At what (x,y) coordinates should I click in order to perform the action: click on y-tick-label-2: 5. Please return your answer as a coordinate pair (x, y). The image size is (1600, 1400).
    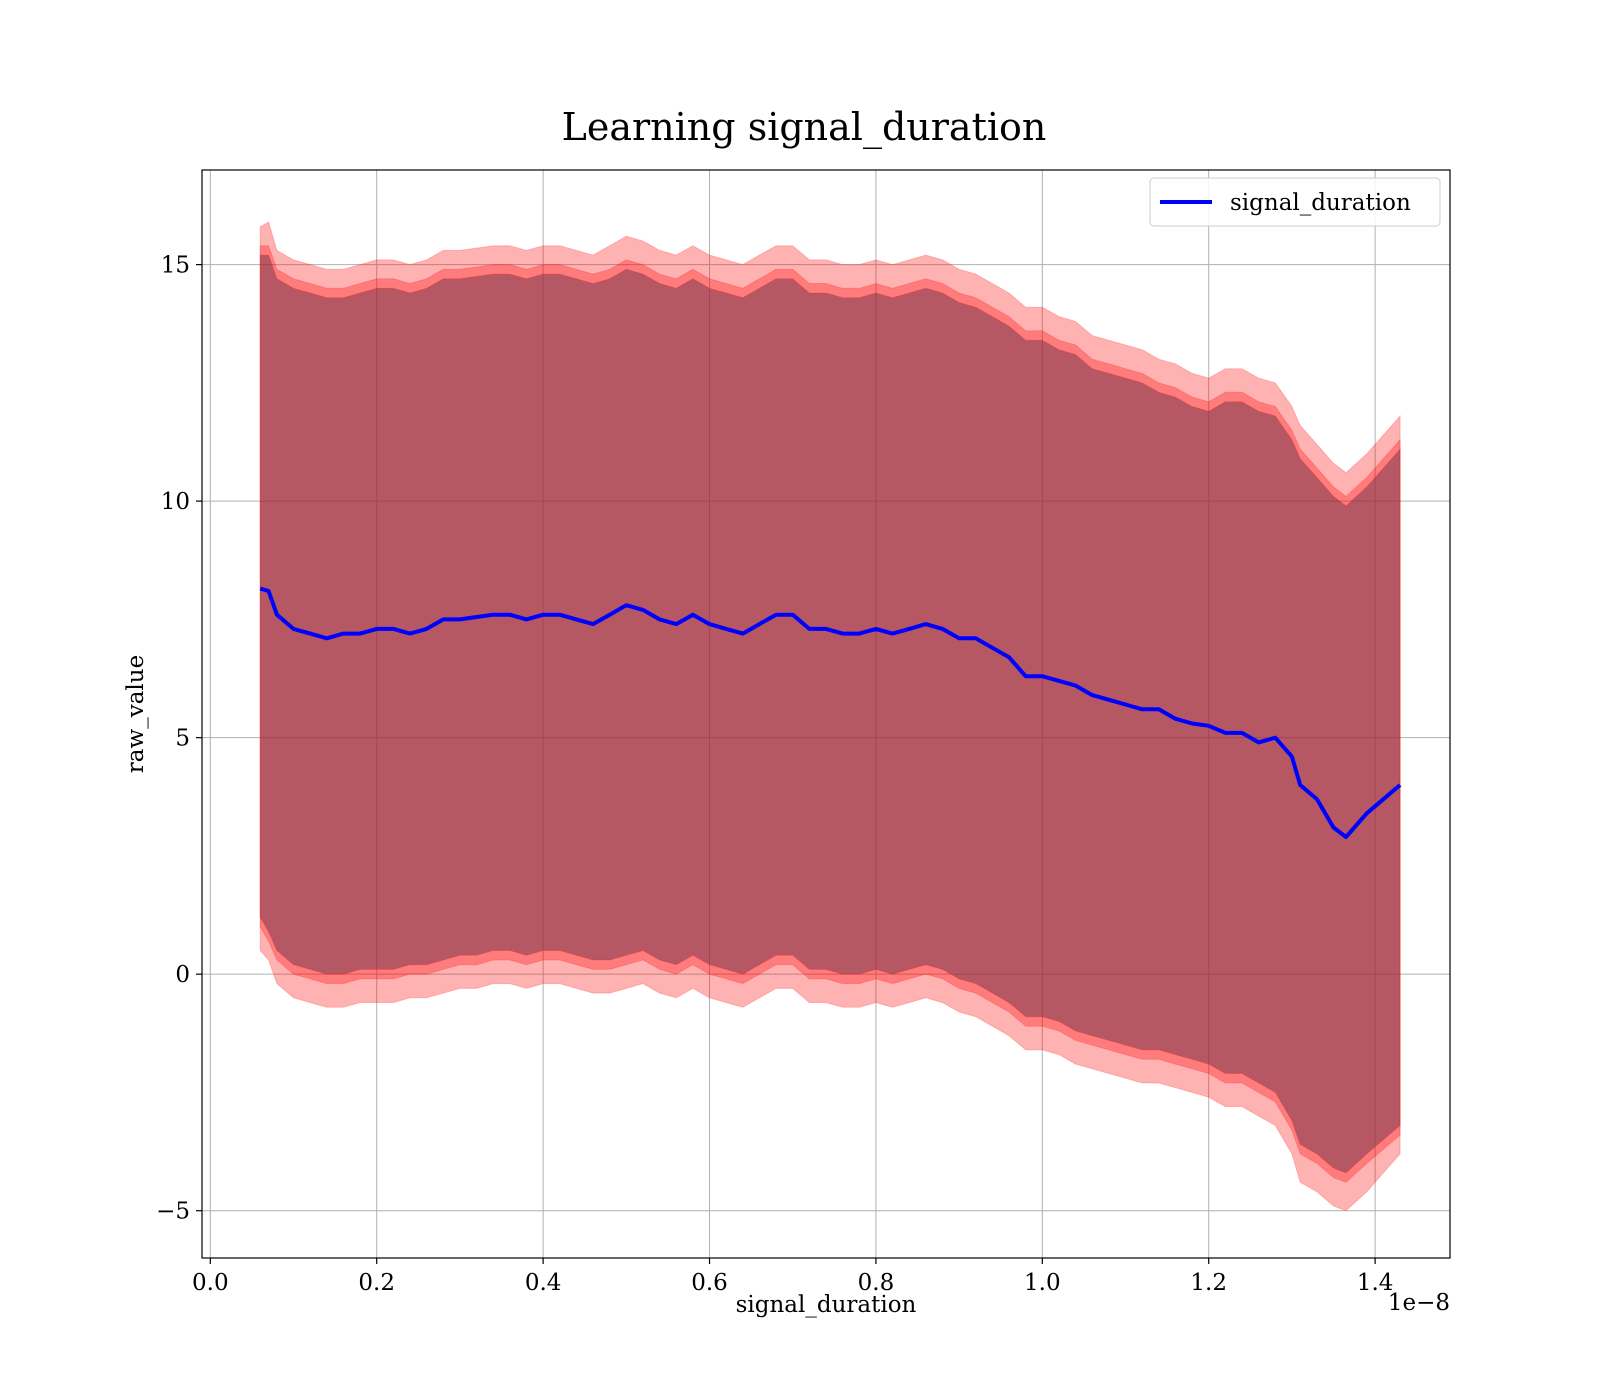
    Looking at the image, I should click on (182, 739).